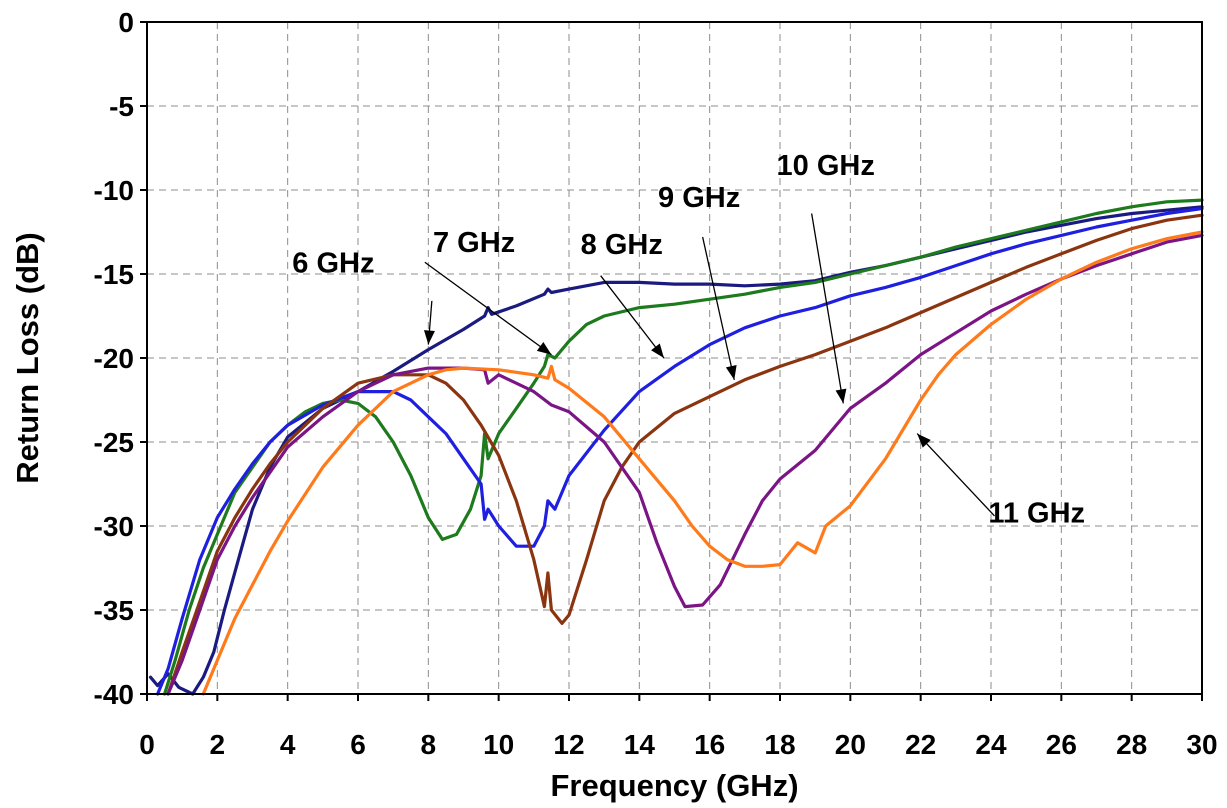  Describe the element at coordinates (568, 744) in the screenshot. I see `x-tick-label: 12` at that location.